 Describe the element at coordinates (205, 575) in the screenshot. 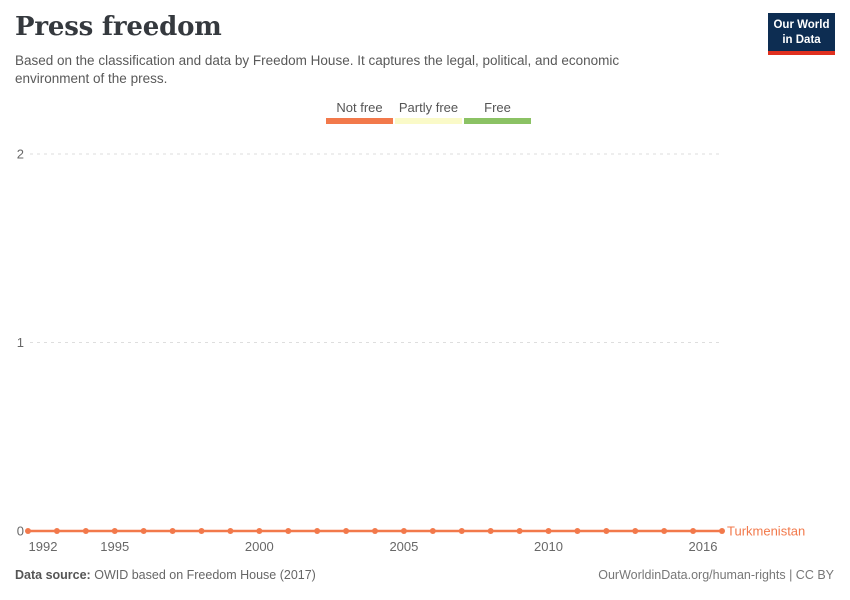

I see `data-source-text: OWID based on Freedom House (2017)` at that location.